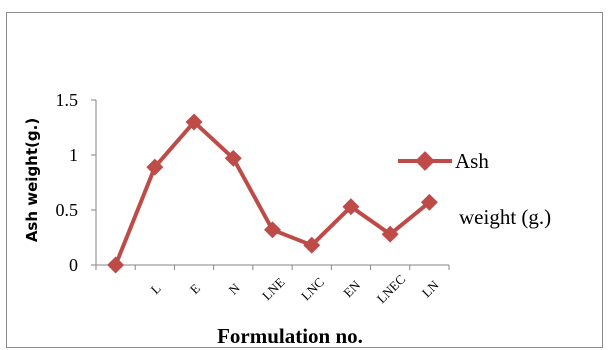 This screenshot has height=350, width=608. What do you see at coordinates (156, 289) in the screenshot?
I see `x-category-label: L` at bounding box center [156, 289].